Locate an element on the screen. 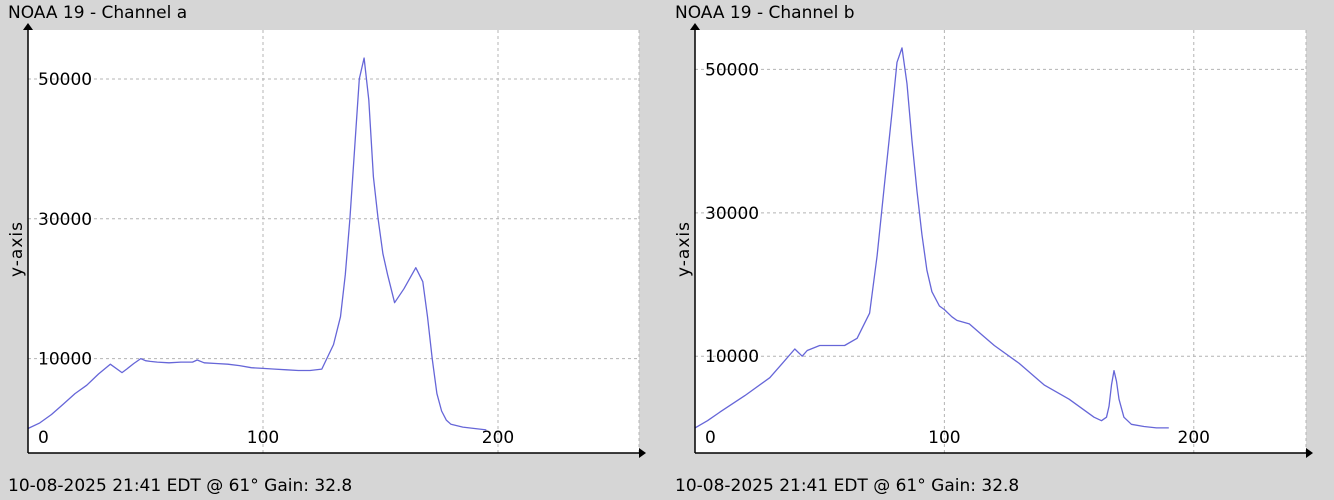 Image resolution: width=1334 pixels, height=500 pixels. chart-title: NOAA 19 - Channel a is located at coordinates (98, 13).